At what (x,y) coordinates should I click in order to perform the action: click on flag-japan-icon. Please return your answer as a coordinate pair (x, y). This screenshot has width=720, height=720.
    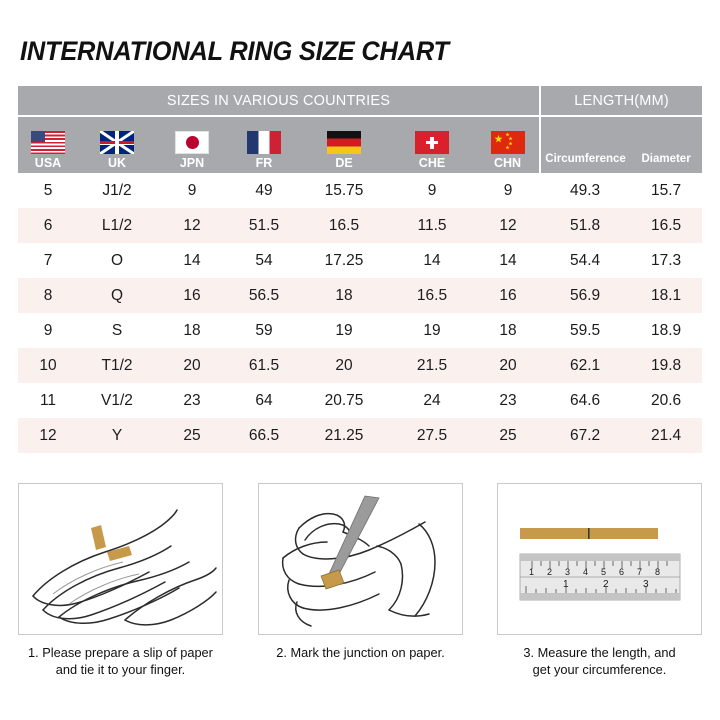
    Looking at the image, I should click on (192, 142).